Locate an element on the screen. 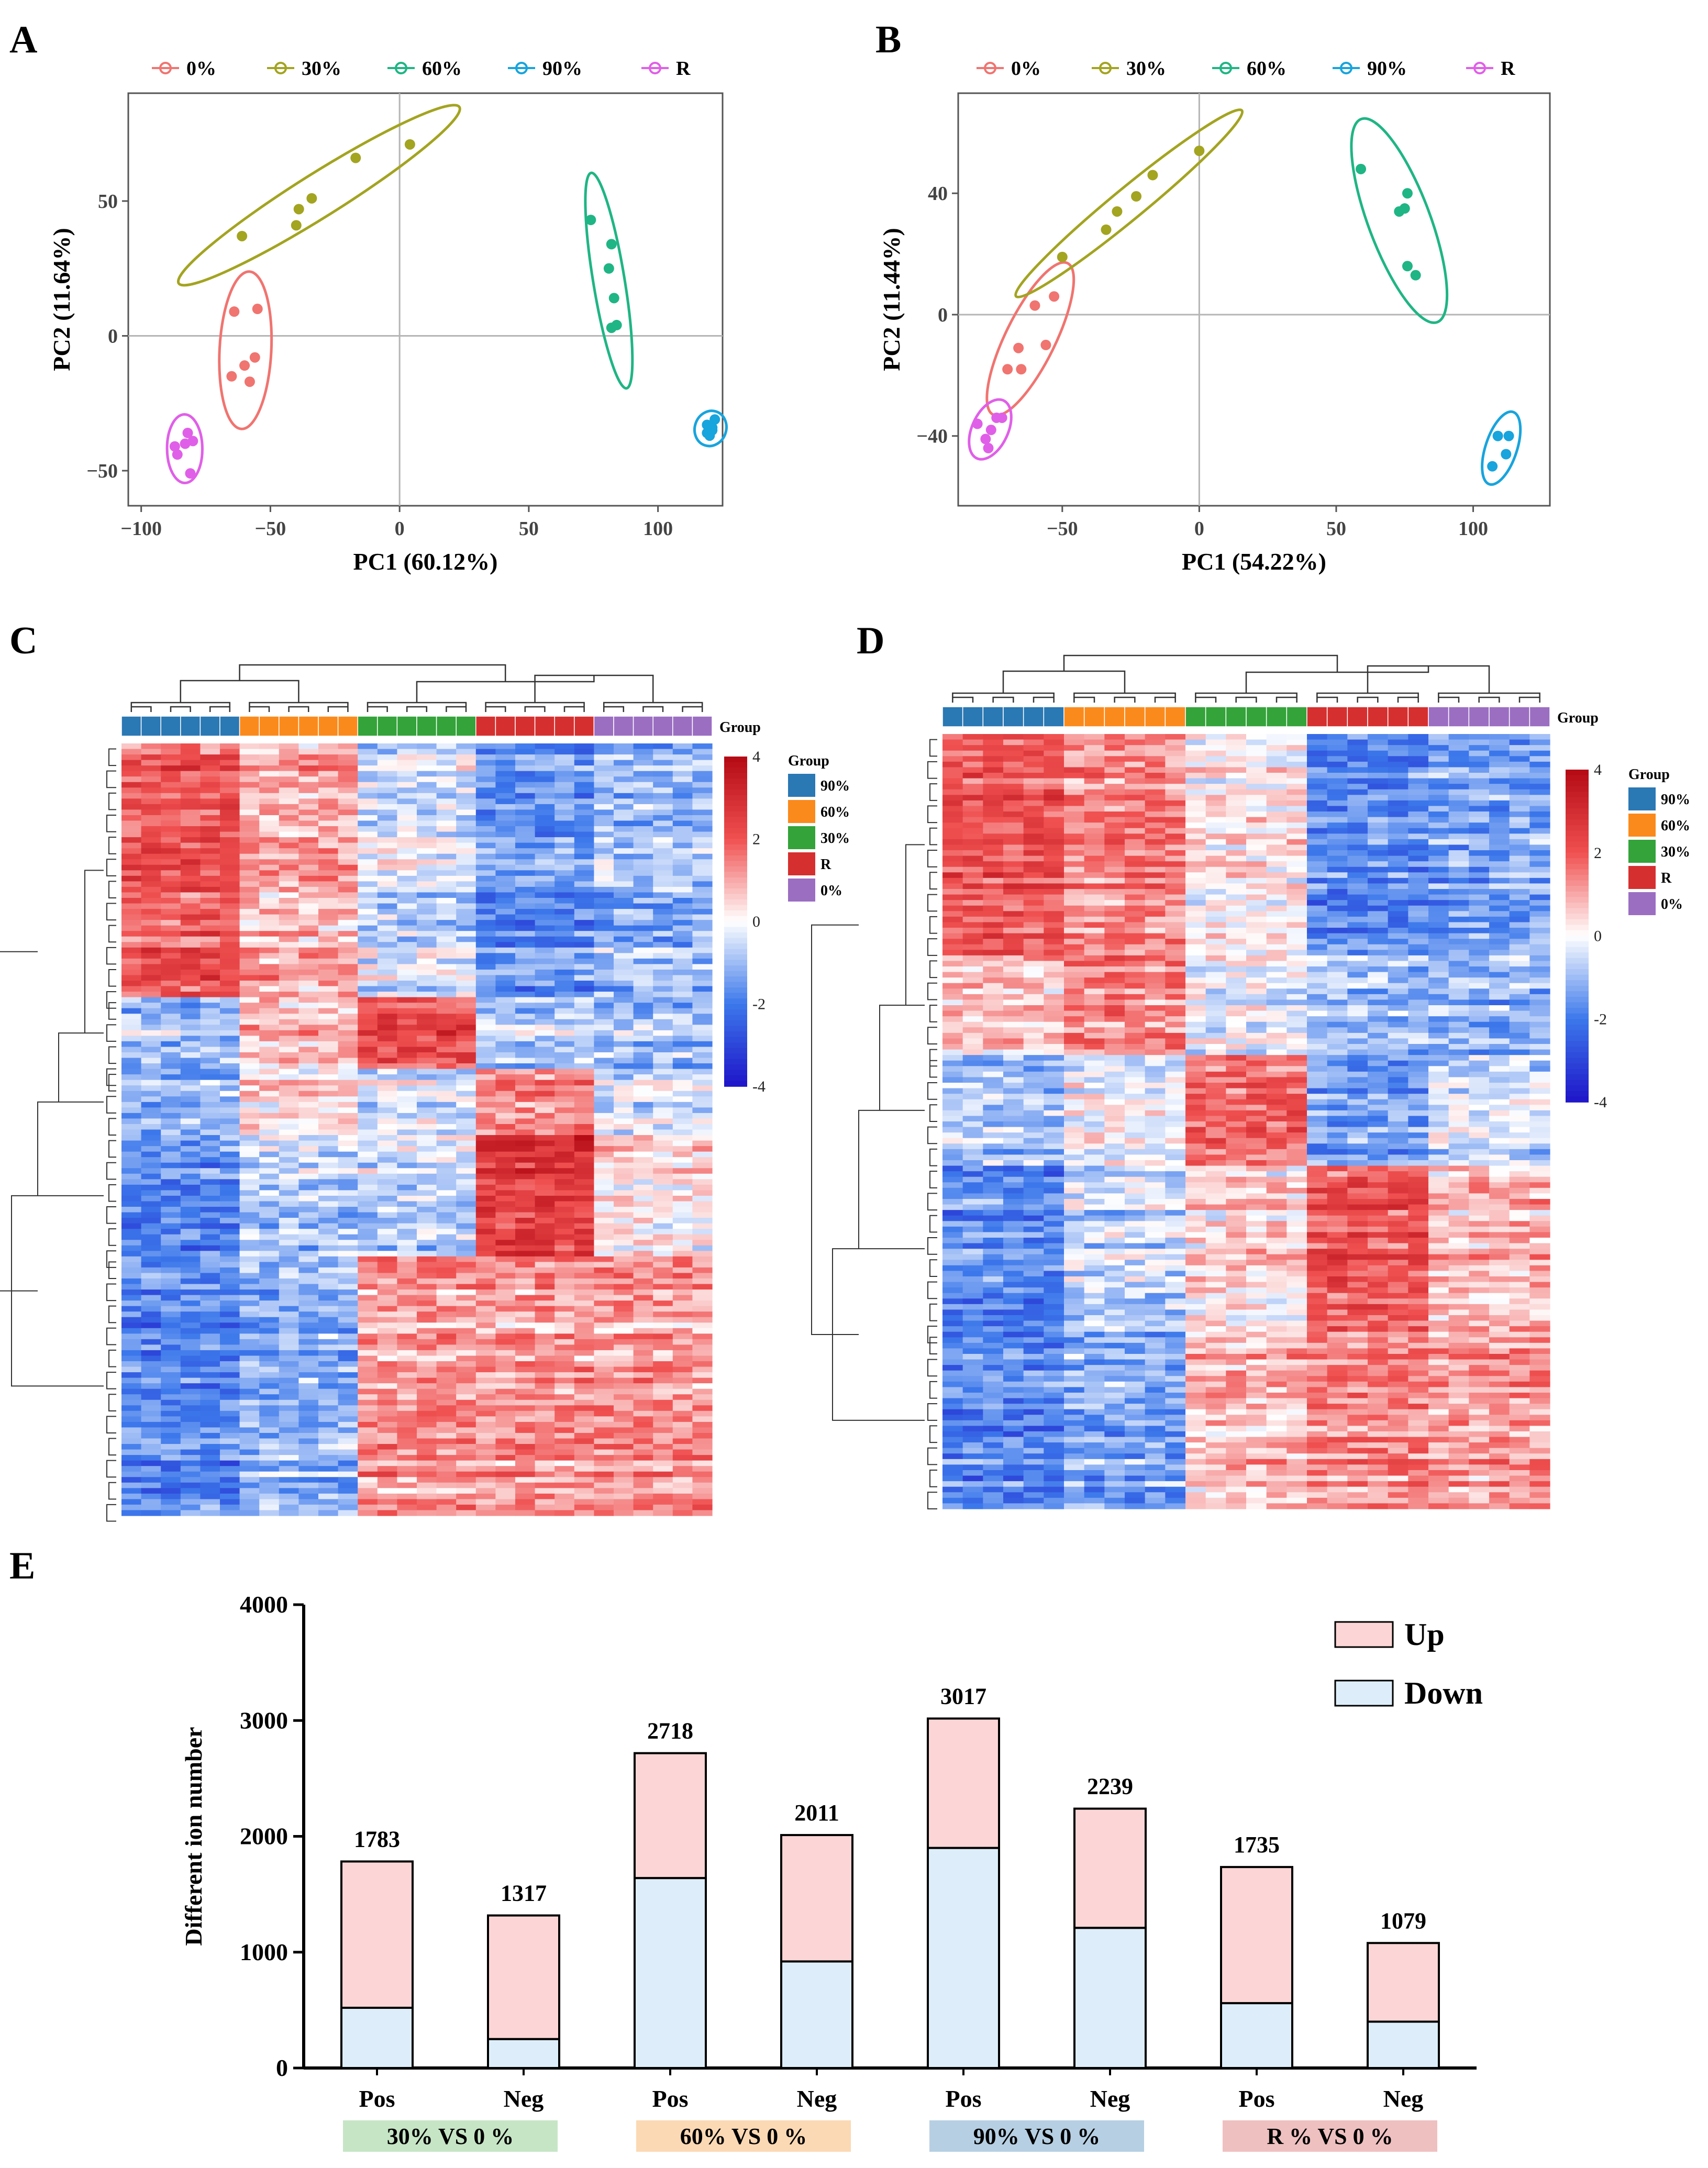  row-dendrogram is located at coordinates (58, 1135).